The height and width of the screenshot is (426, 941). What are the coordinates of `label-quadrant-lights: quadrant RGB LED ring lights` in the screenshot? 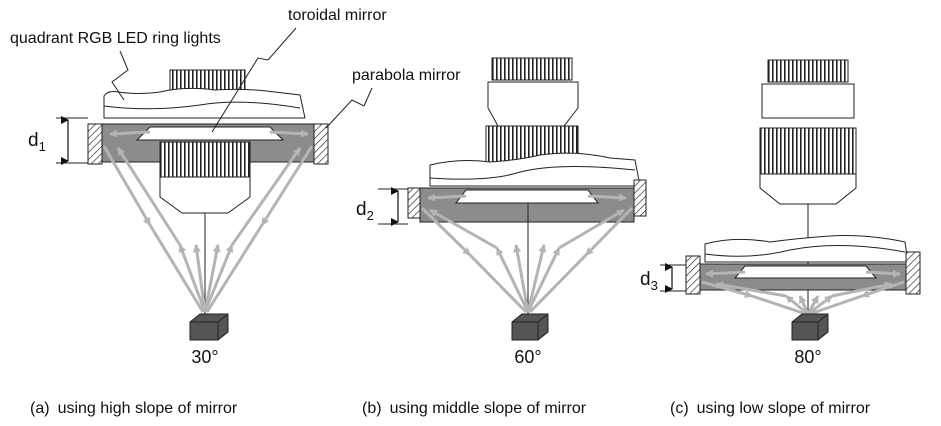 It's located at (115, 38).